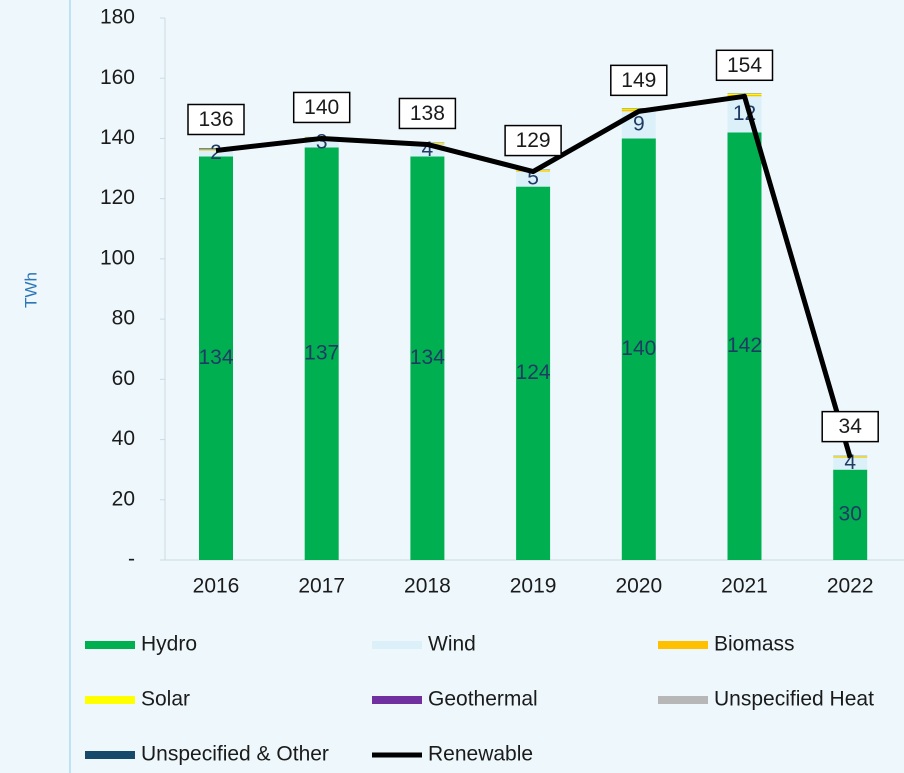 This screenshot has width=904, height=773. Describe the element at coordinates (744, 586) in the screenshot. I see `x-tick-label: 2021` at that location.